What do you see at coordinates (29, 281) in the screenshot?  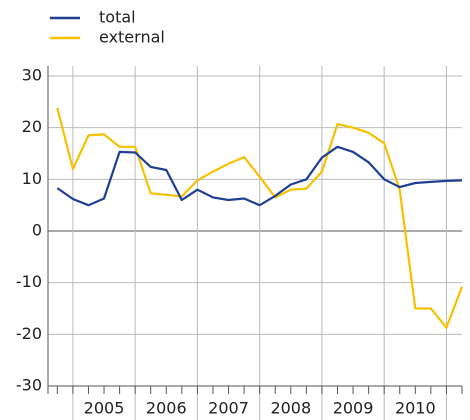 I see `y-tick-label: -10` at bounding box center [29, 281].